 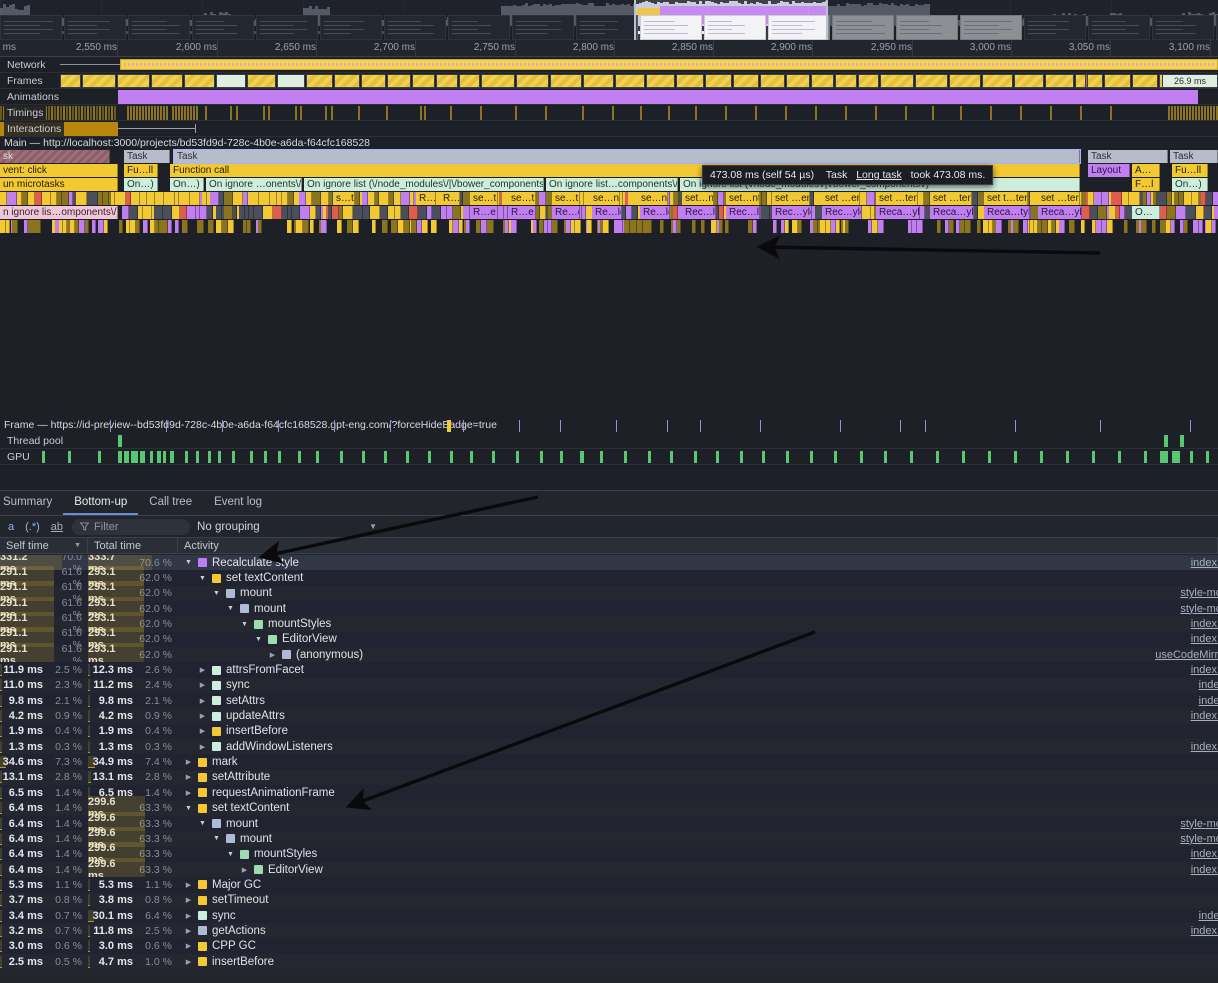 What do you see at coordinates (1208, 915) in the screenshot?
I see `source-link: index.` at bounding box center [1208, 915].